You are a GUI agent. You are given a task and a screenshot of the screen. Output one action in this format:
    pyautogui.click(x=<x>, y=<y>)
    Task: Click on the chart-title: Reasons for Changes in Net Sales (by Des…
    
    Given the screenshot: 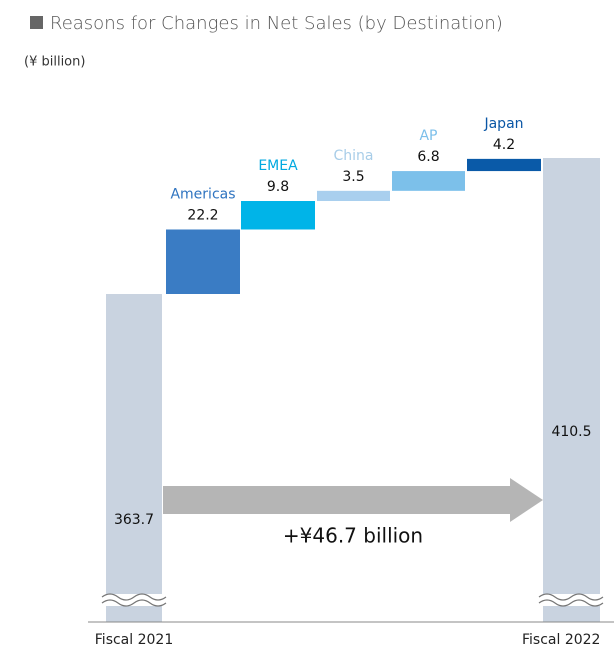 What is the action you would take?
    pyautogui.click(x=276, y=23)
    